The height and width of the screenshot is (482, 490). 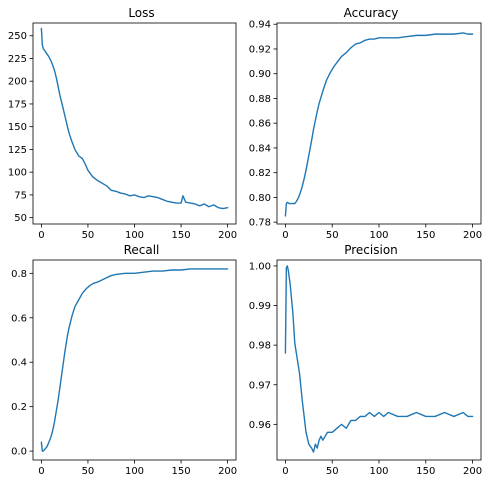 What do you see at coordinates (134, 118) in the screenshot?
I see `loss-series-line` at bounding box center [134, 118].